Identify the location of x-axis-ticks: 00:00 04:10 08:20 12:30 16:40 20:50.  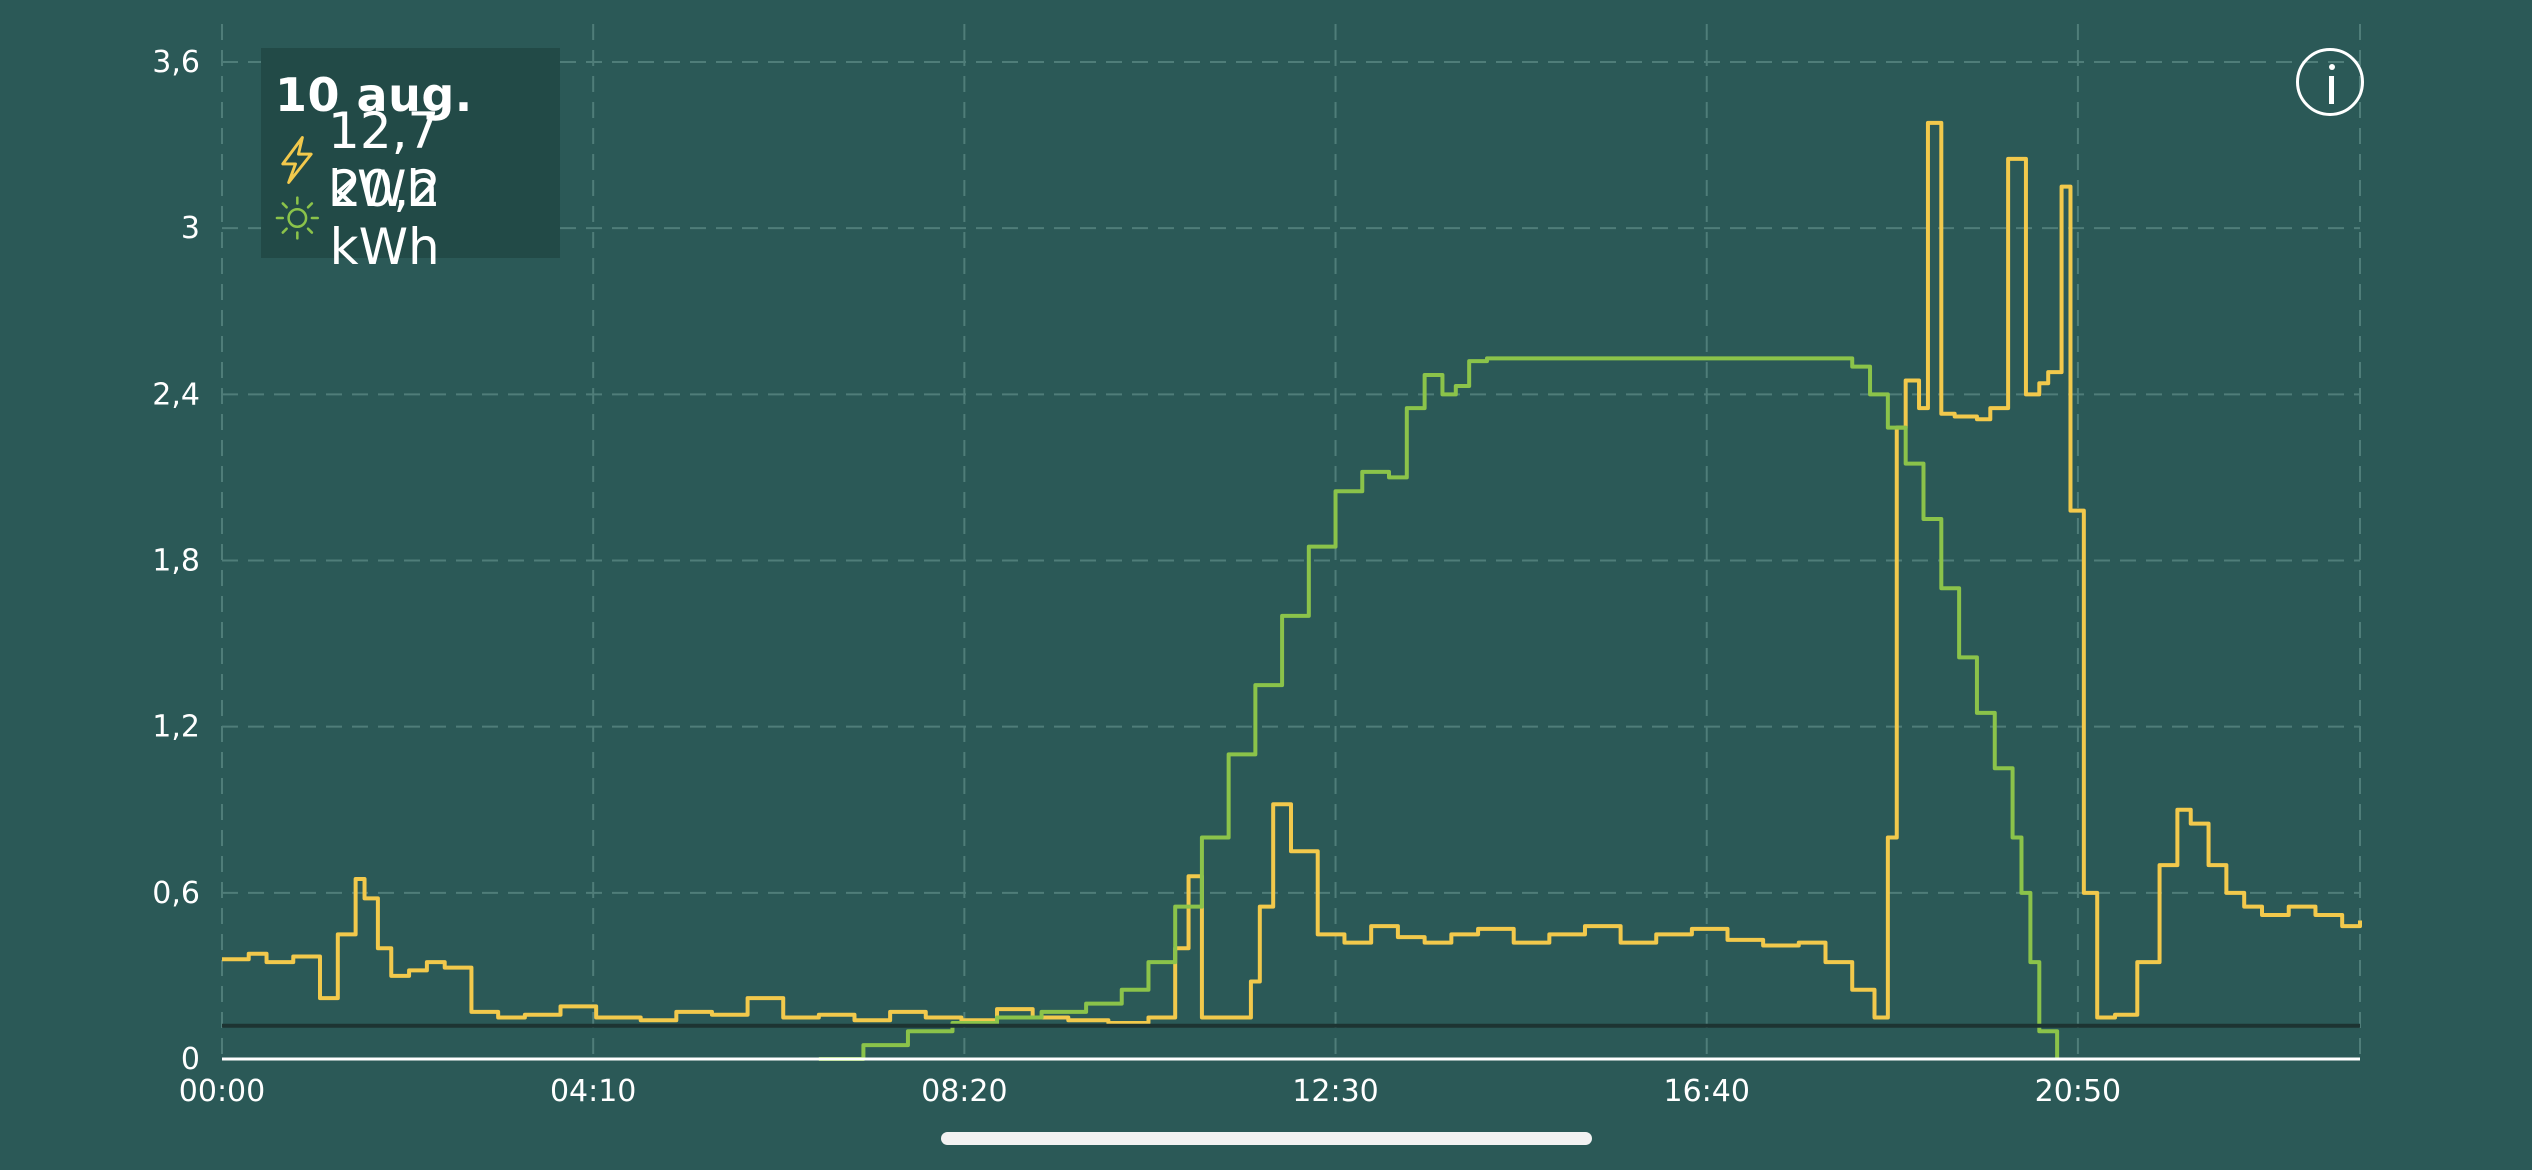
(1150, 1091).